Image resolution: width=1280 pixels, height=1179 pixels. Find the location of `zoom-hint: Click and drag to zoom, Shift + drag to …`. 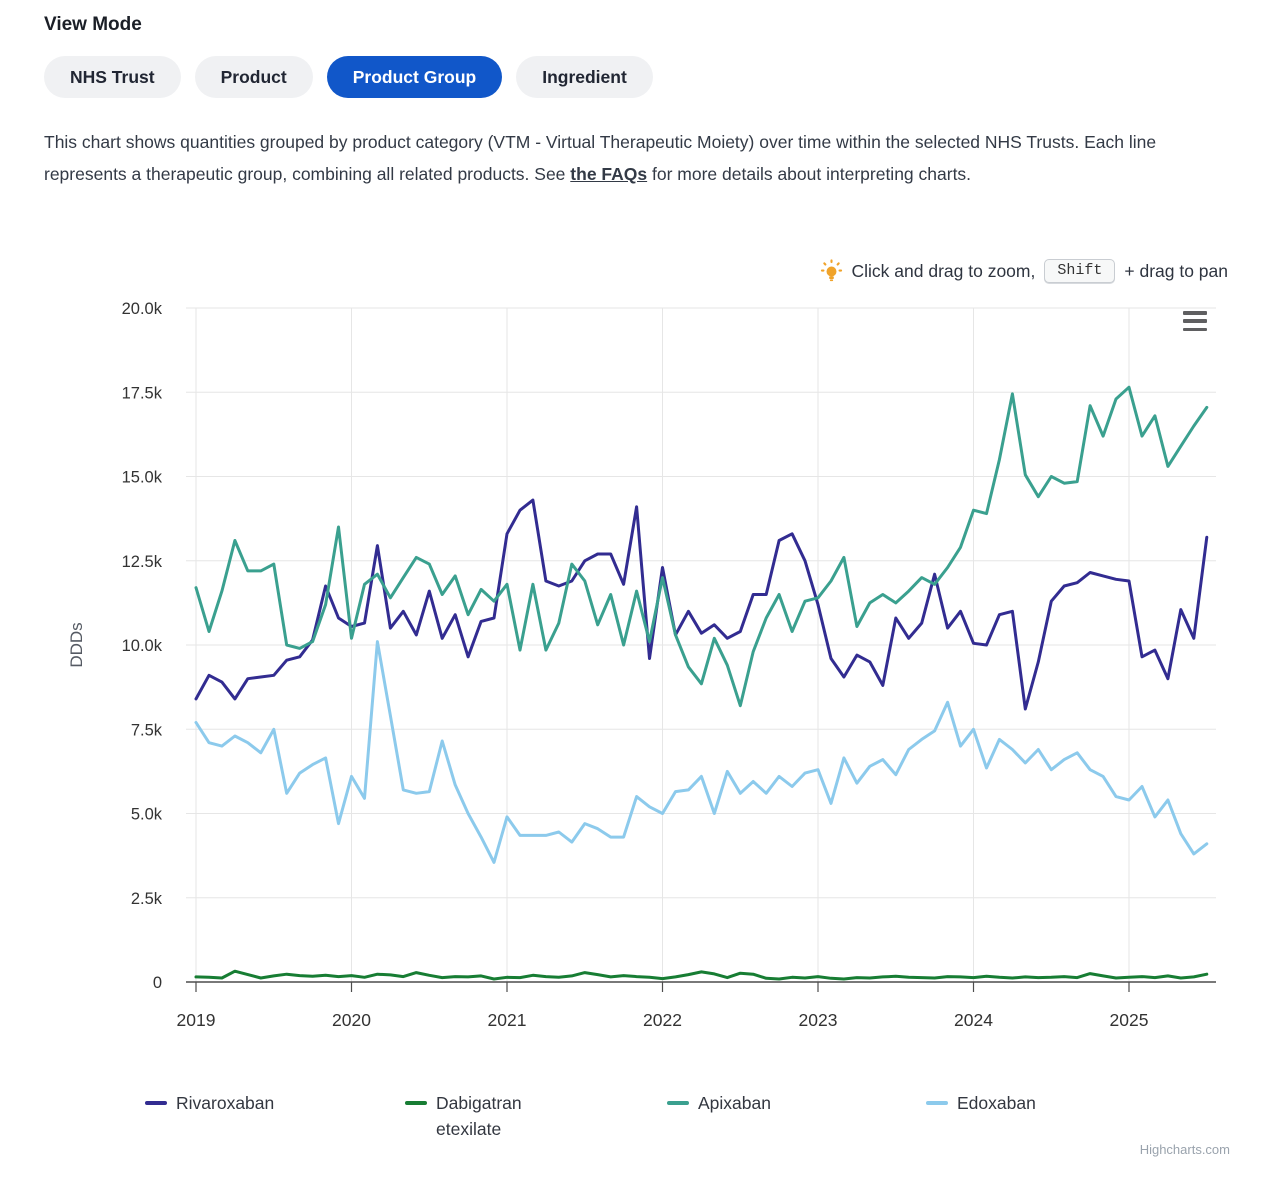

zoom-hint: Click and drag to zoom, Shift + drag to … is located at coordinates (1024, 271).